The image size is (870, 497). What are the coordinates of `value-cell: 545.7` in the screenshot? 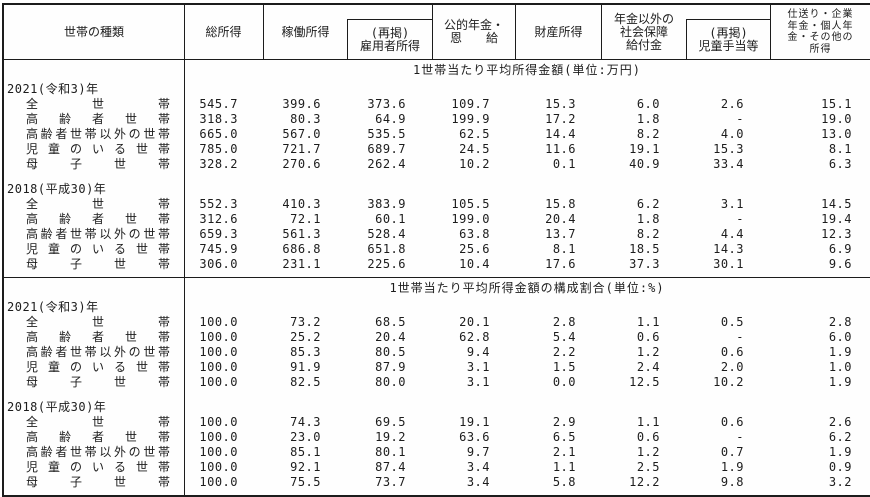 It's located at (218, 104).